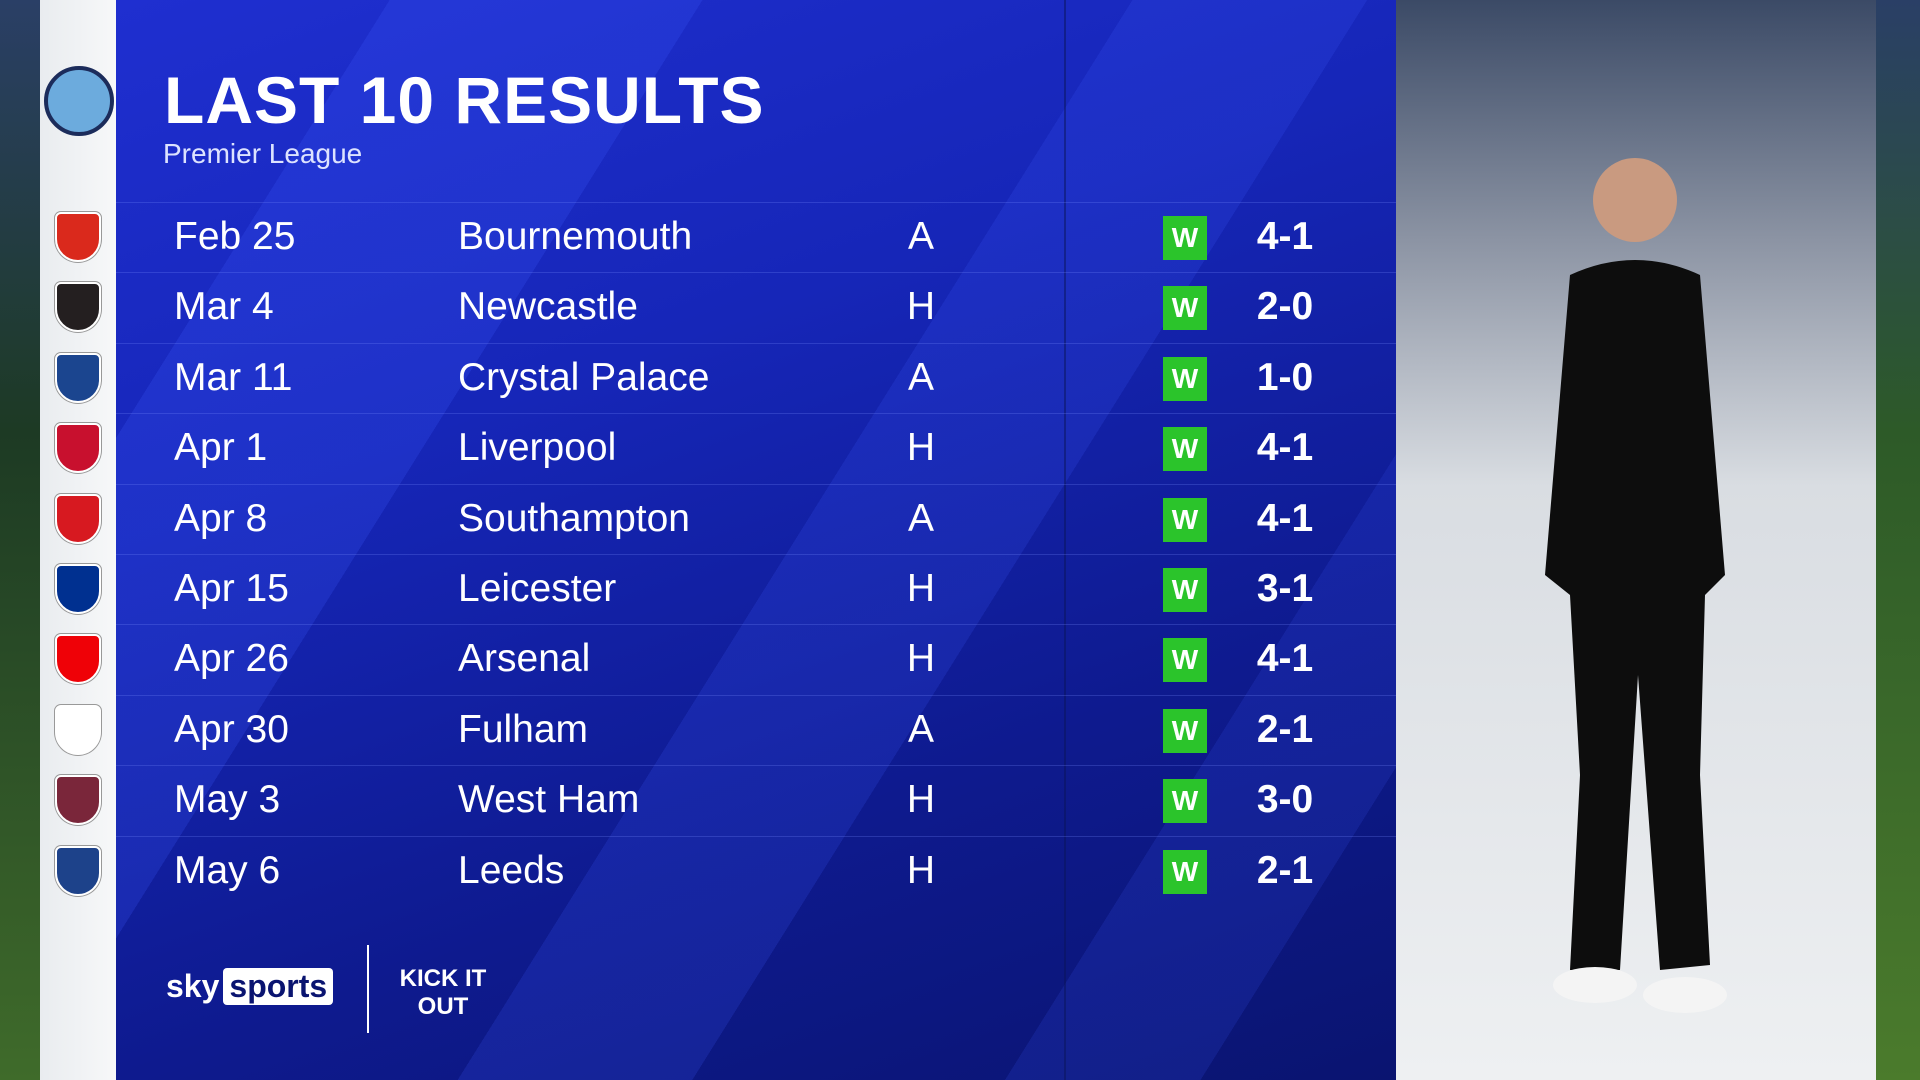 This screenshot has width=1920, height=1080. I want to click on background-right, so click(1898, 540).